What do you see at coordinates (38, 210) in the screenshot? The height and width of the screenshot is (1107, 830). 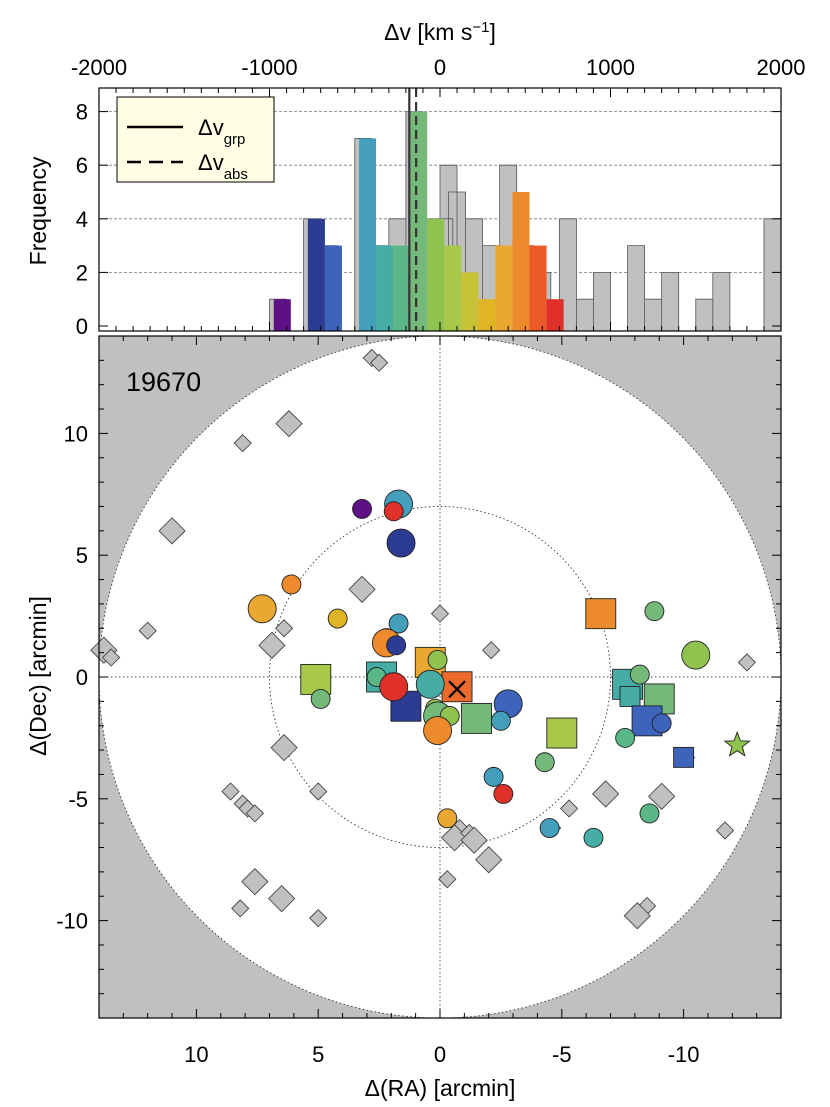 I see `histogram-y-title: Frequency` at bounding box center [38, 210].